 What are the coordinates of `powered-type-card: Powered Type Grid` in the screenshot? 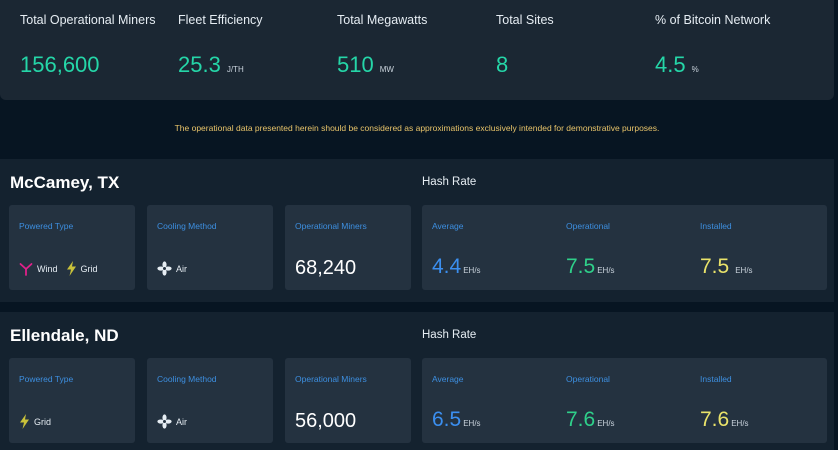 It's located at (72, 400).